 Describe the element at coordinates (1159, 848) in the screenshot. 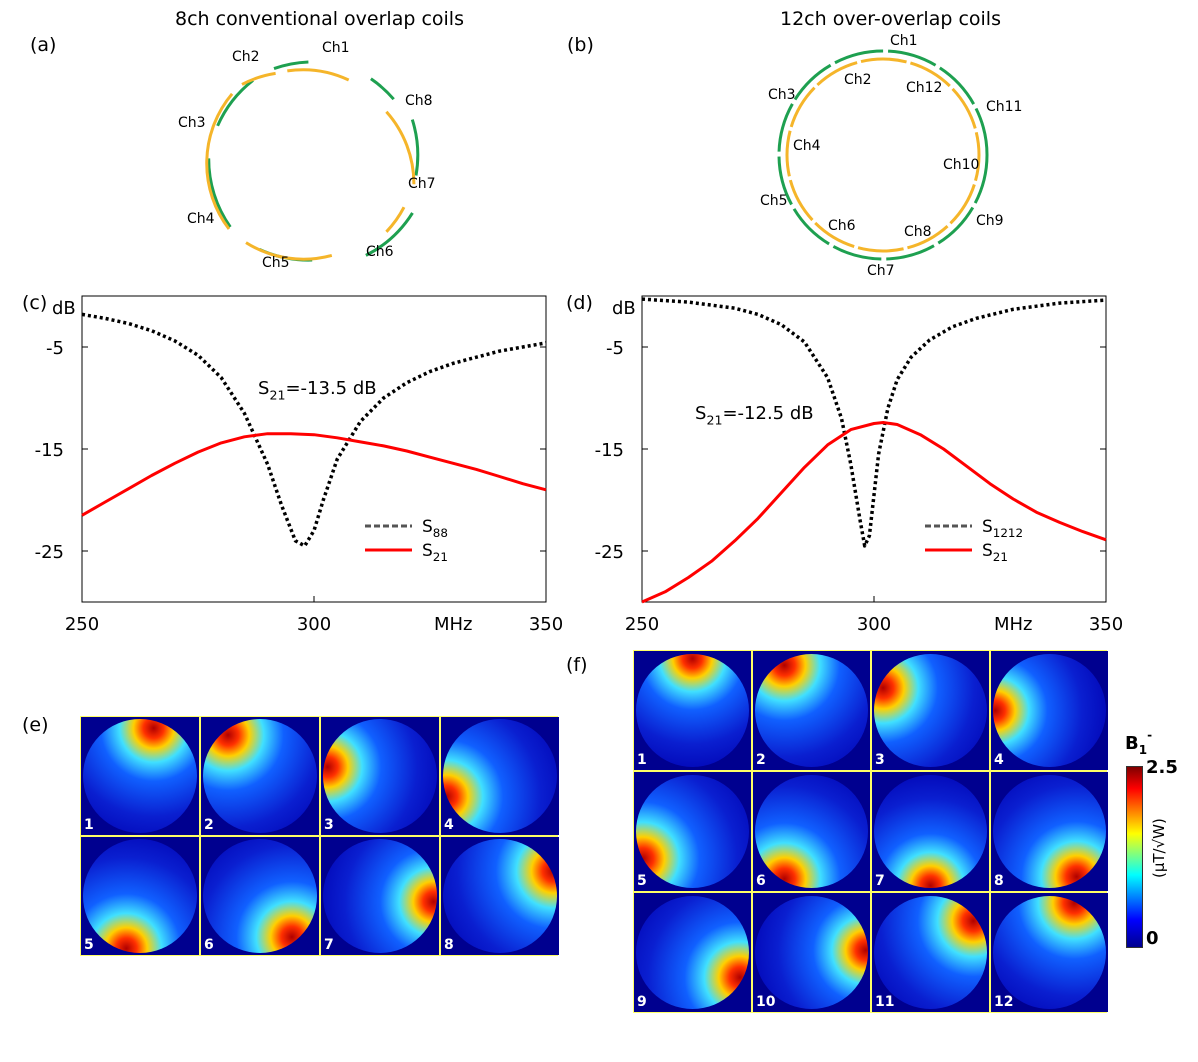

I see `colorbar-unit: (μT/√W)` at that location.